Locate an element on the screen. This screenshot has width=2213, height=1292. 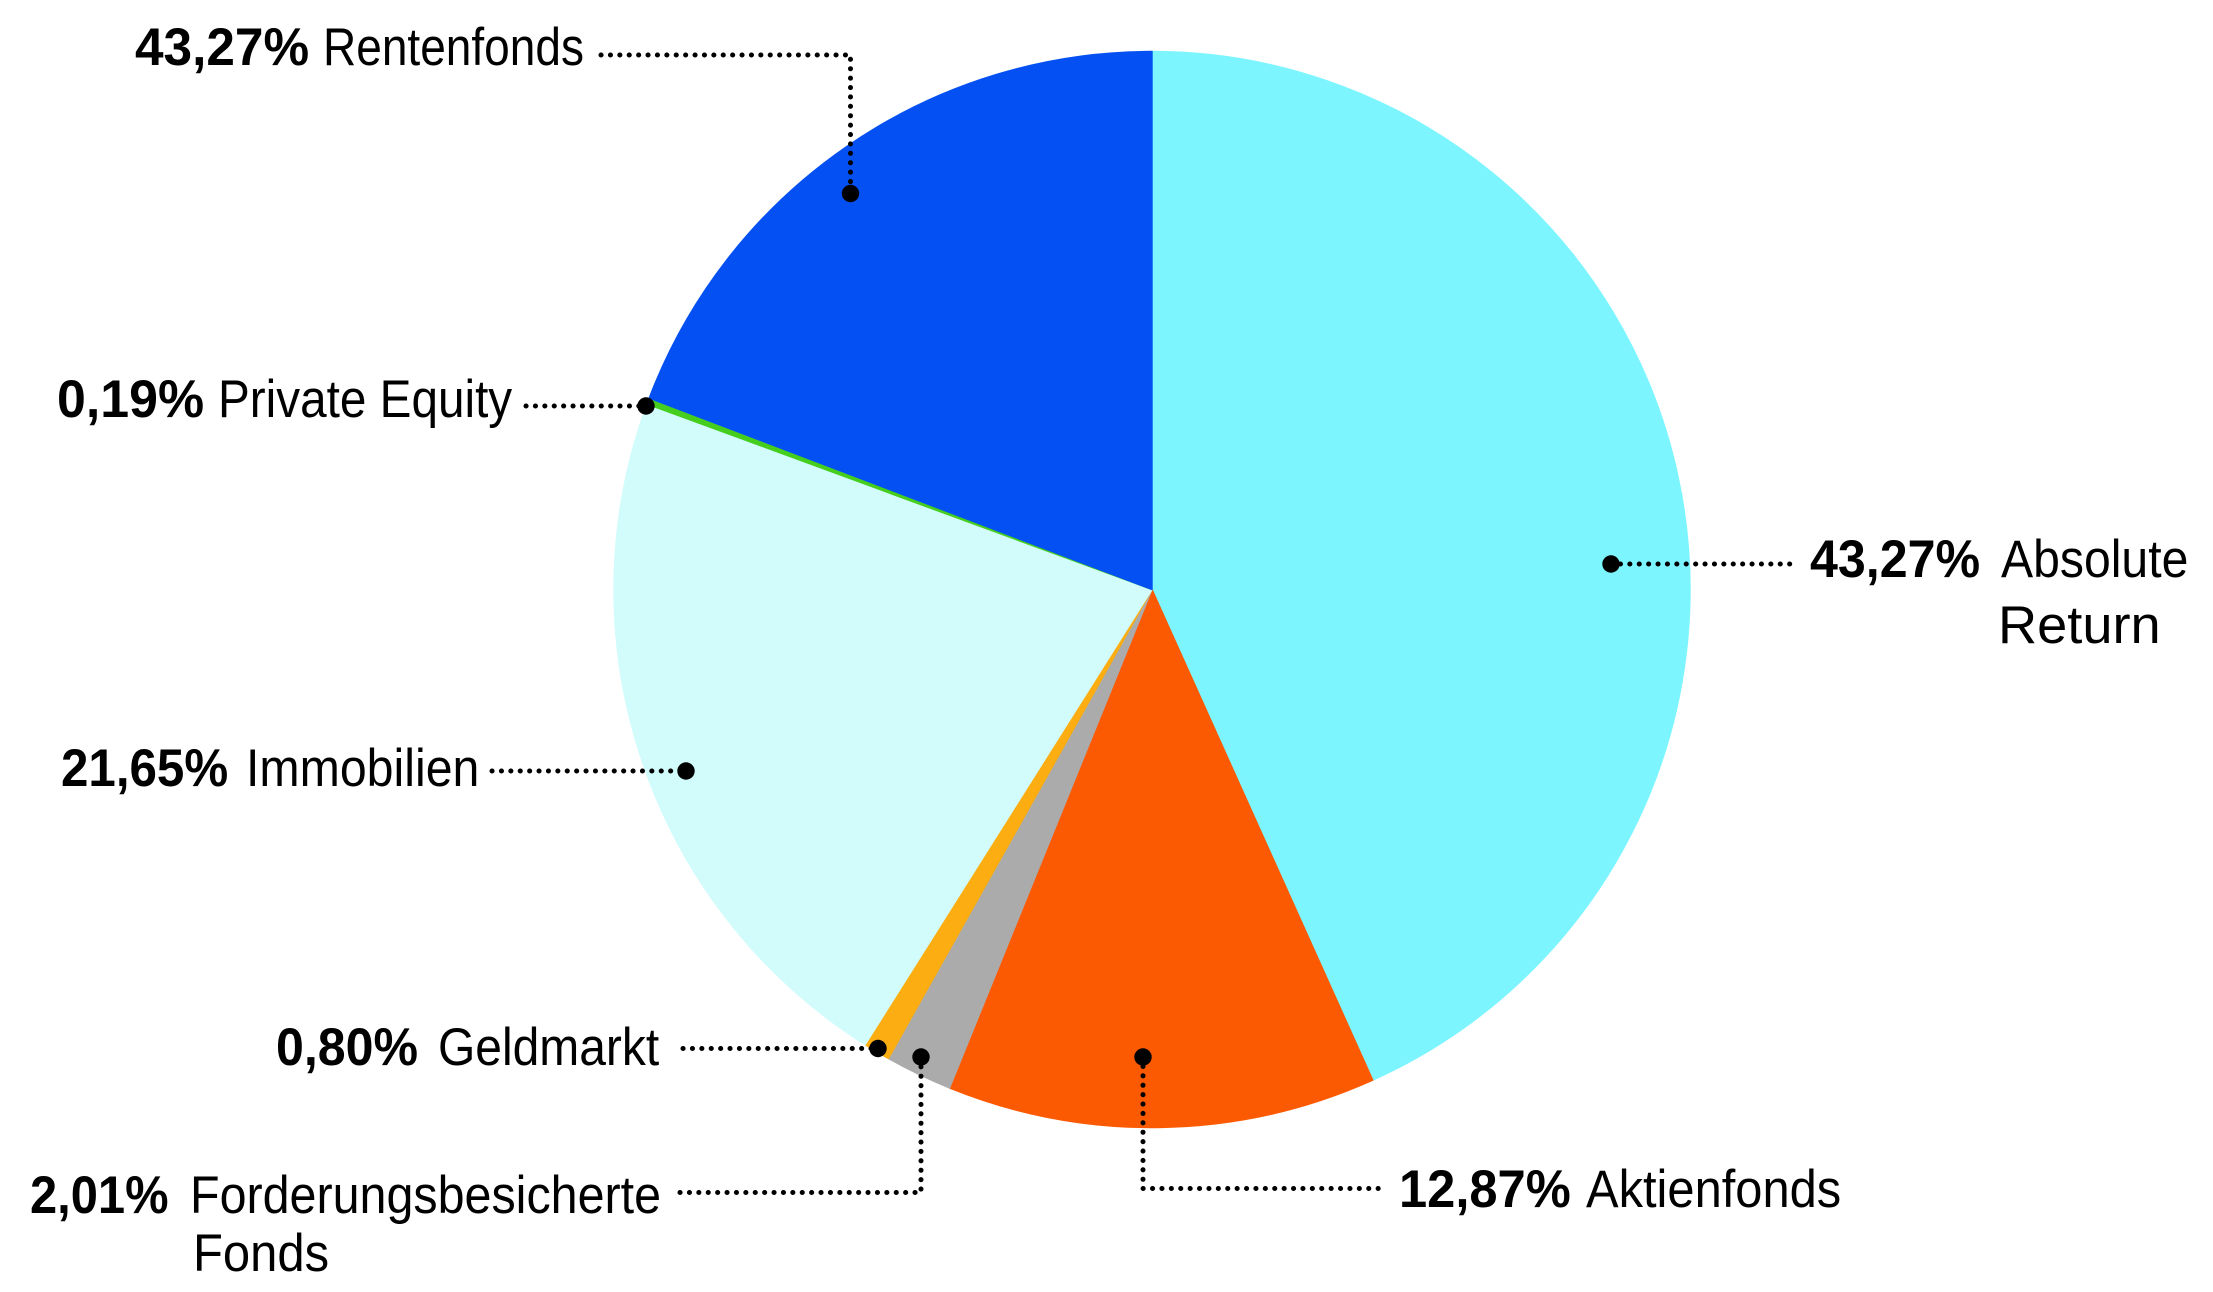
slice-label-forderungsbesicherte-fonds-line1: Forderungsbesicherte is located at coordinates (426, 1196).